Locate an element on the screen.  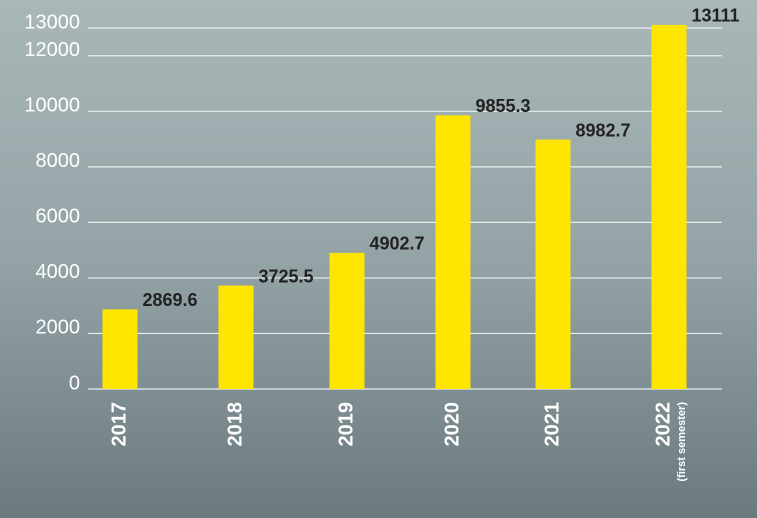
y-tick-label: 13000 is located at coordinates (52, 22).